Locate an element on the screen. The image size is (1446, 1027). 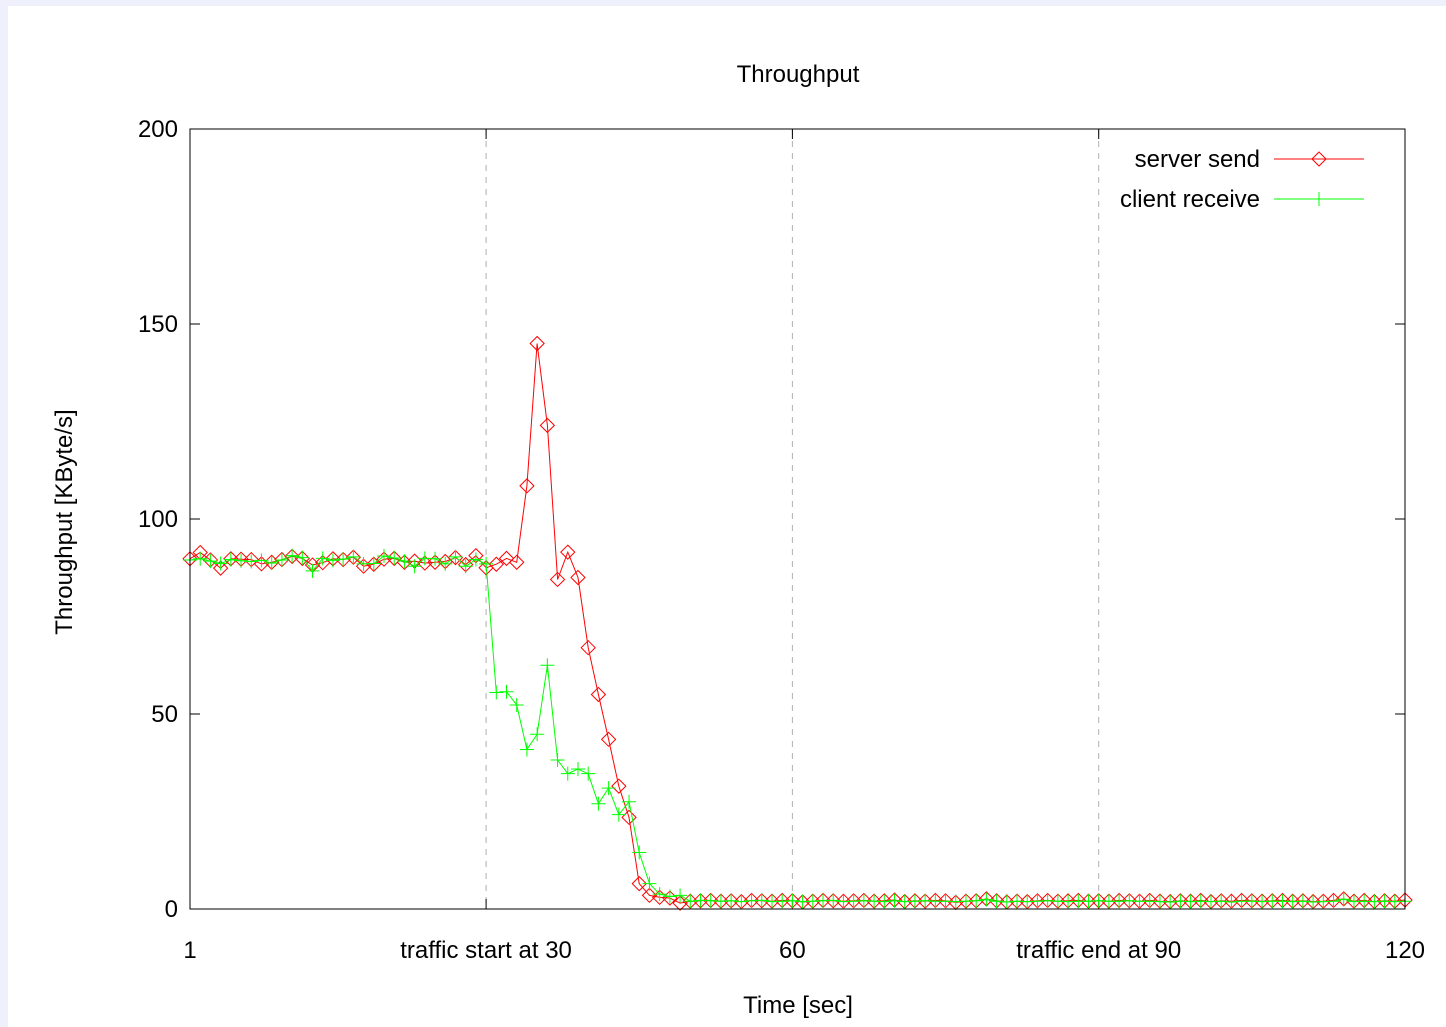
y-tick-label: 100 is located at coordinates (158, 519).